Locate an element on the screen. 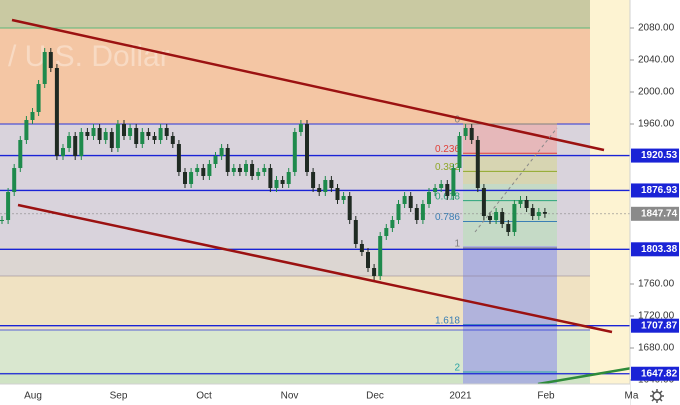 This screenshot has width=680, height=405. price-label: 1803.38 is located at coordinates (659, 249).